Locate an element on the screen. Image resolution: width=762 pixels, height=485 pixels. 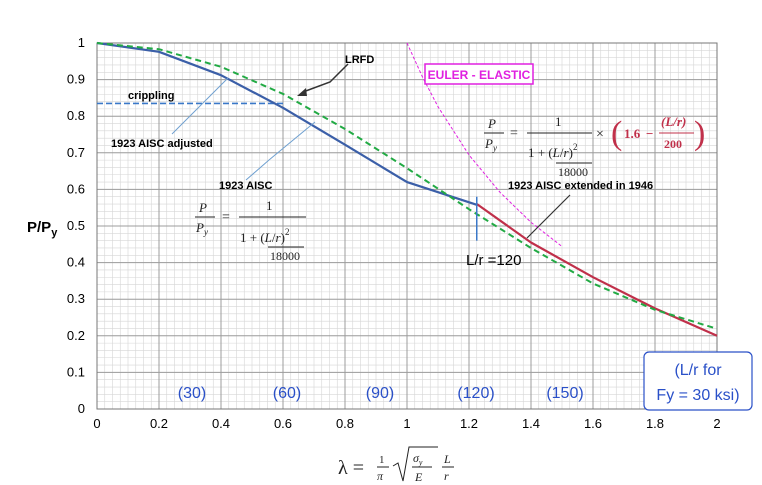
y-tick-label: 0.5 is located at coordinates (76, 225).